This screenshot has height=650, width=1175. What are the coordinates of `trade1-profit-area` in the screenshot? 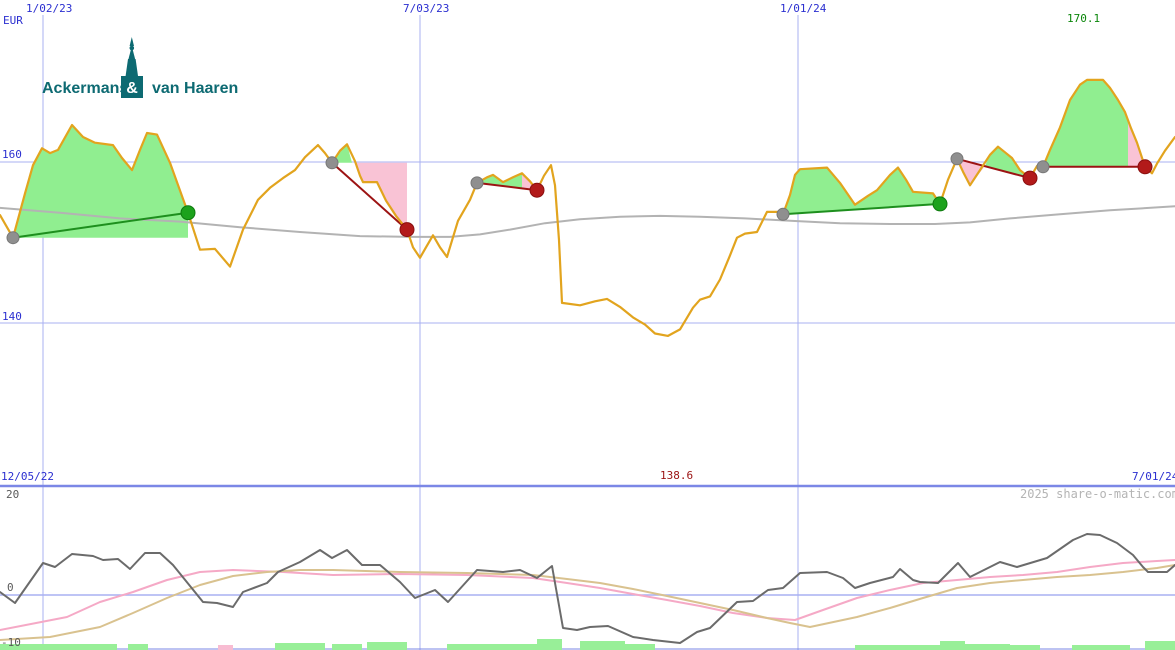 It's located at (100, 181).